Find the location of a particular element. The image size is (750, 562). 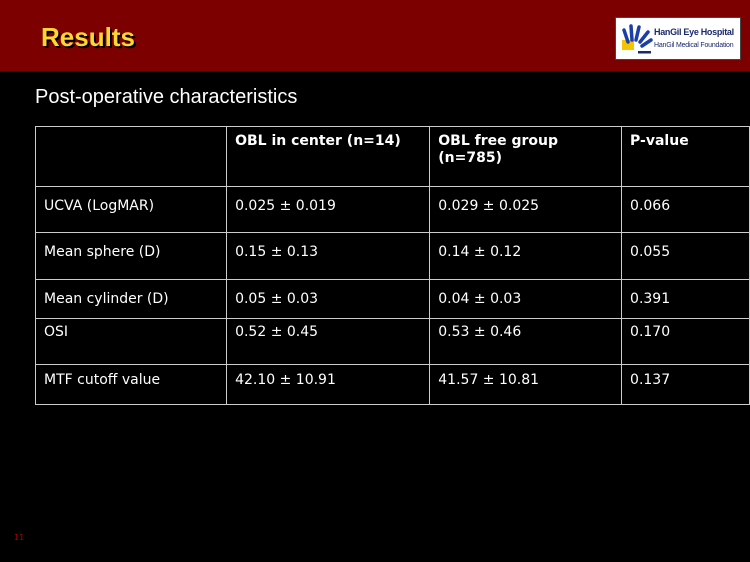

cell: 0.025 ± 0.019 is located at coordinates (328, 209).